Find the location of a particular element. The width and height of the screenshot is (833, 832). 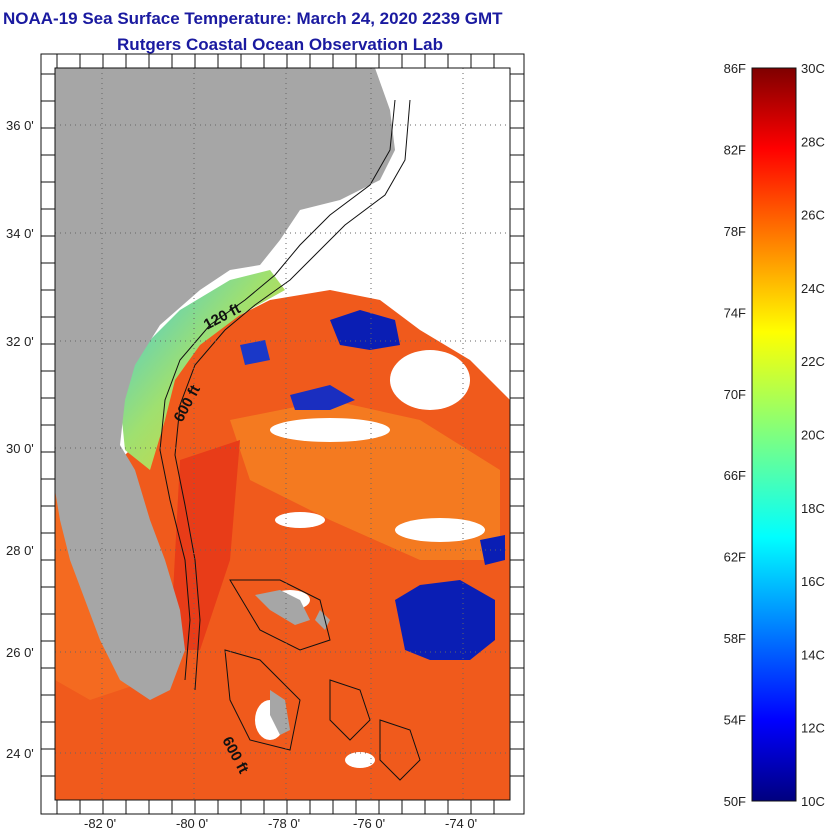

colorbar-f-label: 50F is located at coordinates (735, 801).